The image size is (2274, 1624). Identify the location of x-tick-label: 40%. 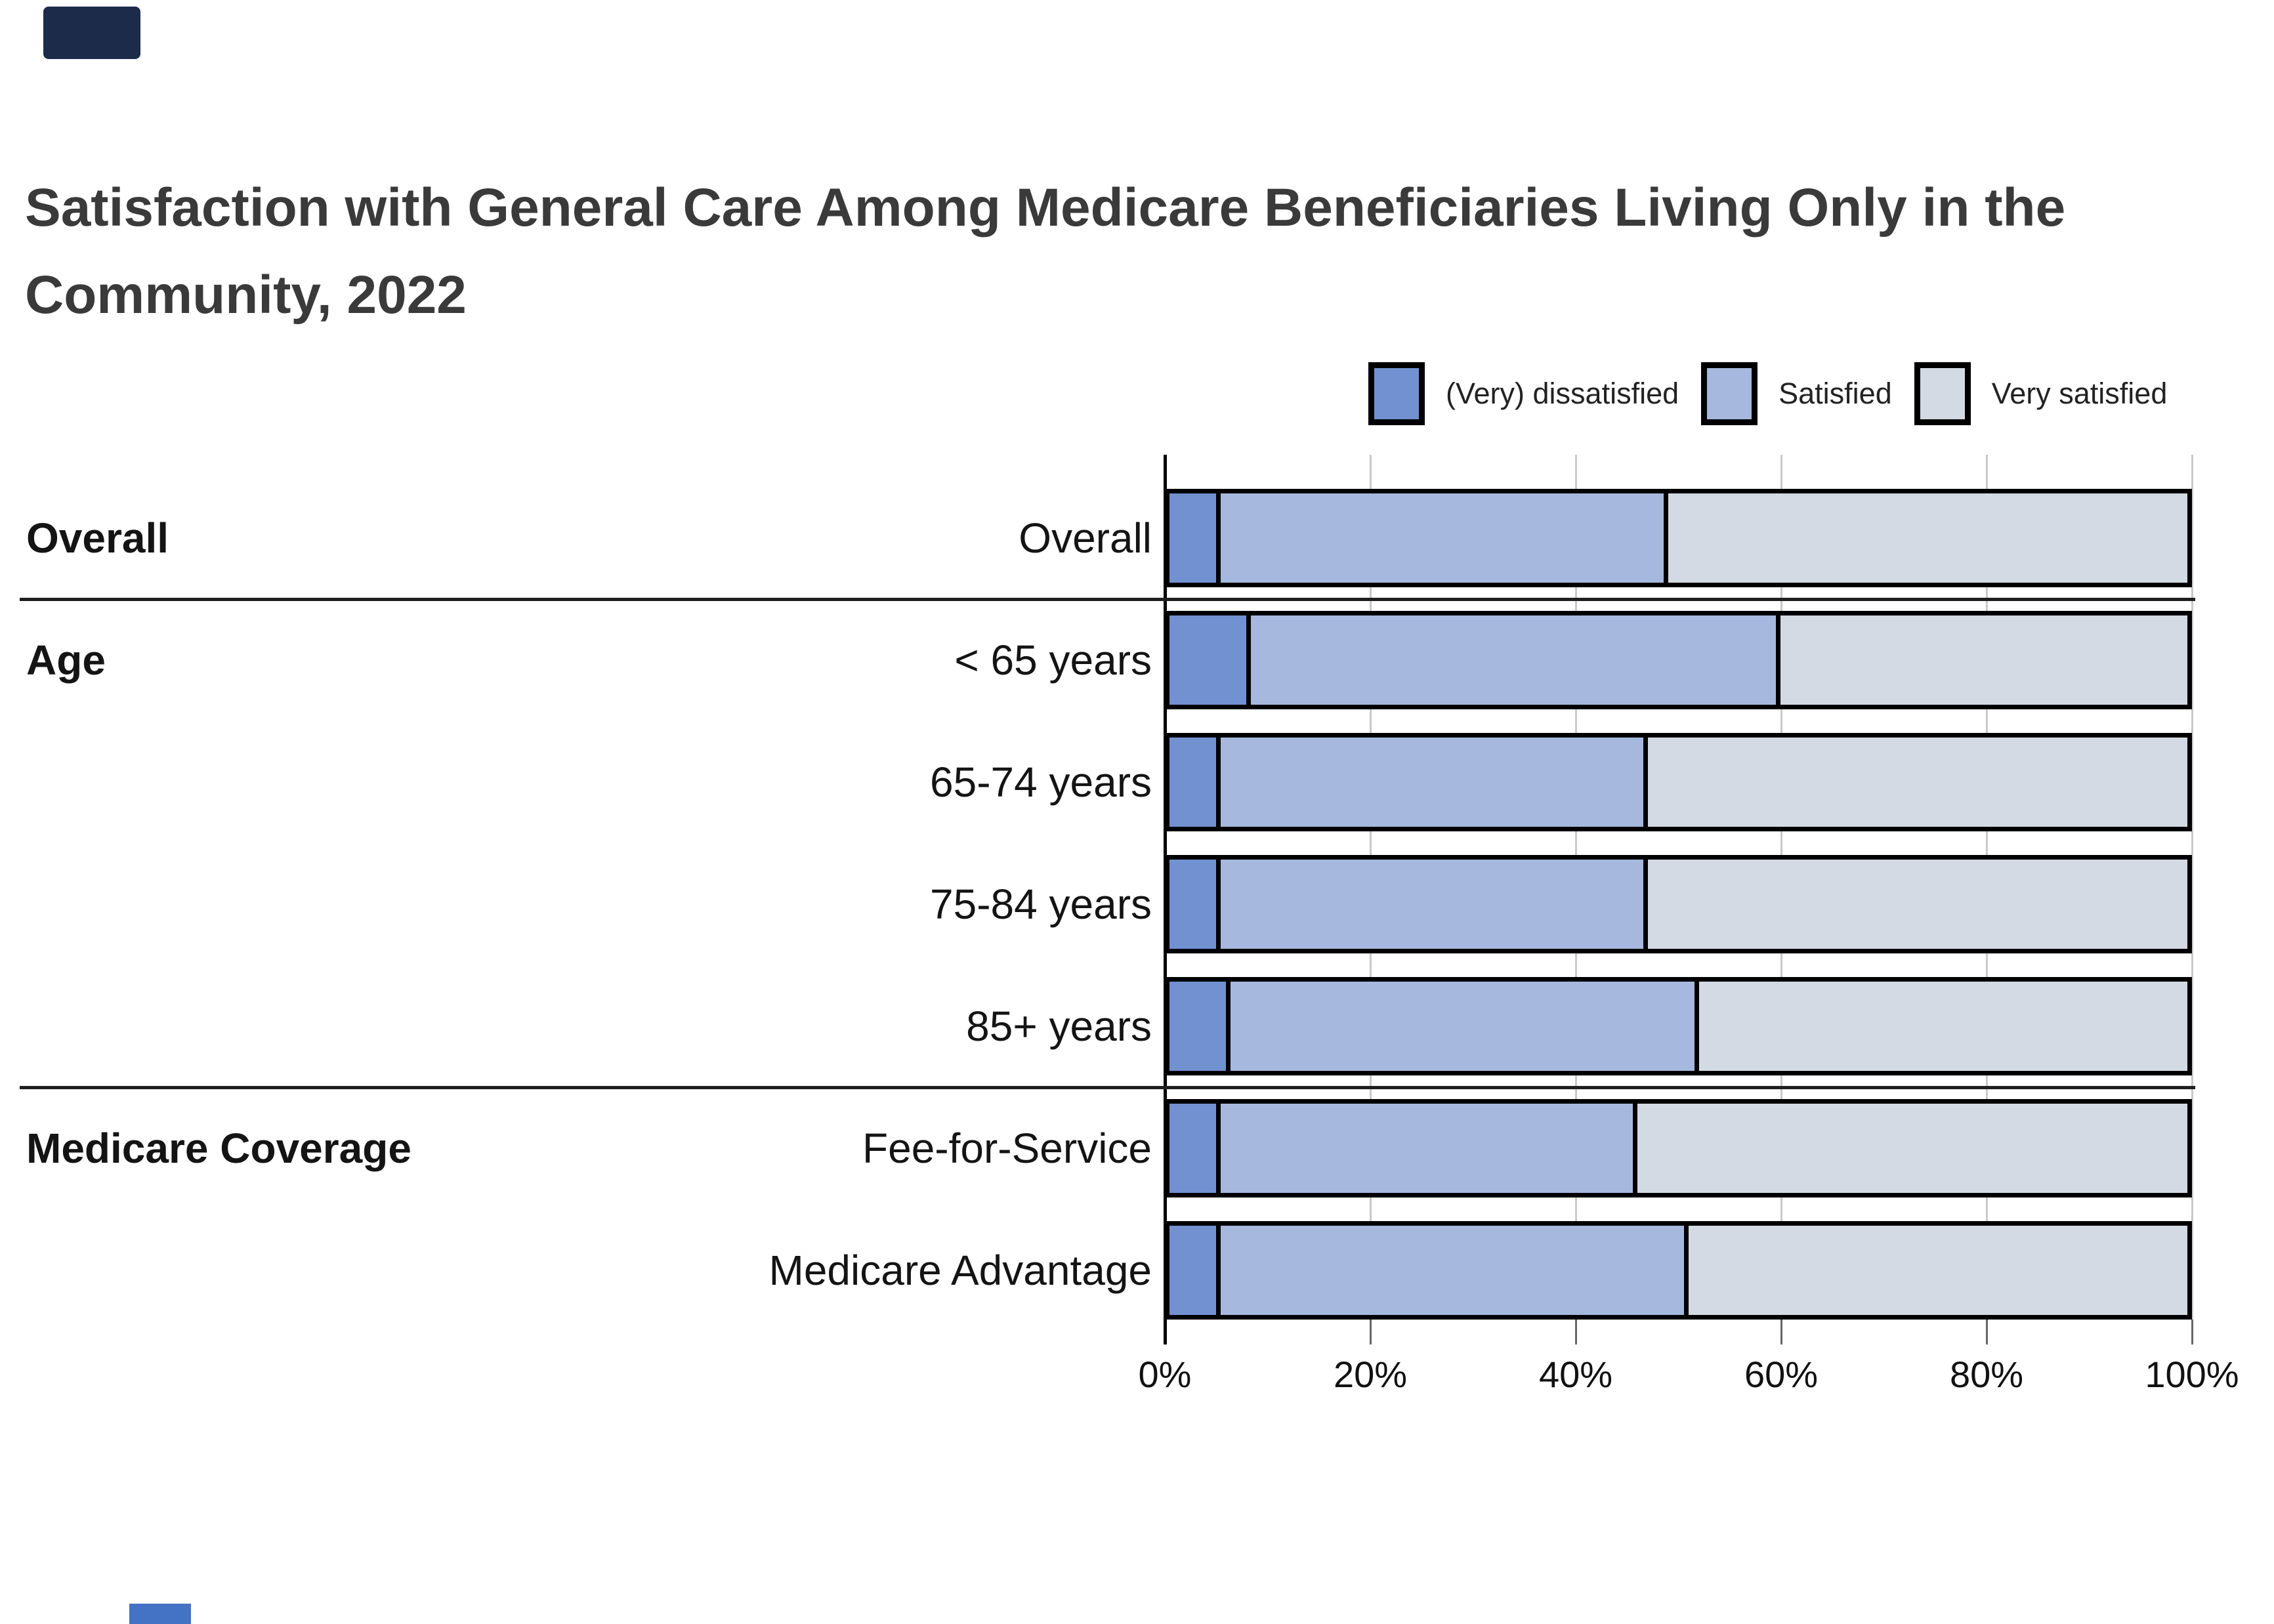
(1575, 1374).